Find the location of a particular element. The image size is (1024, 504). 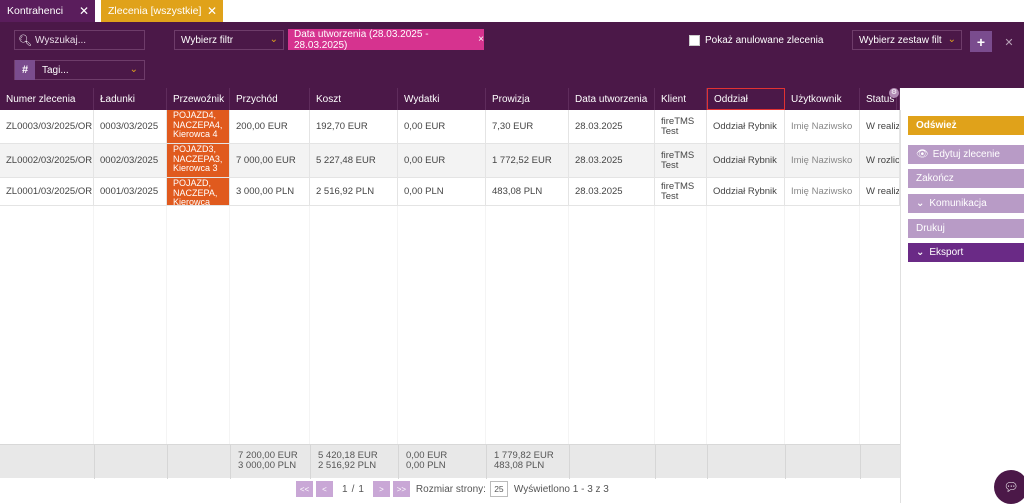

total-line: 483,08 PLN is located at coordinates (519, 465).